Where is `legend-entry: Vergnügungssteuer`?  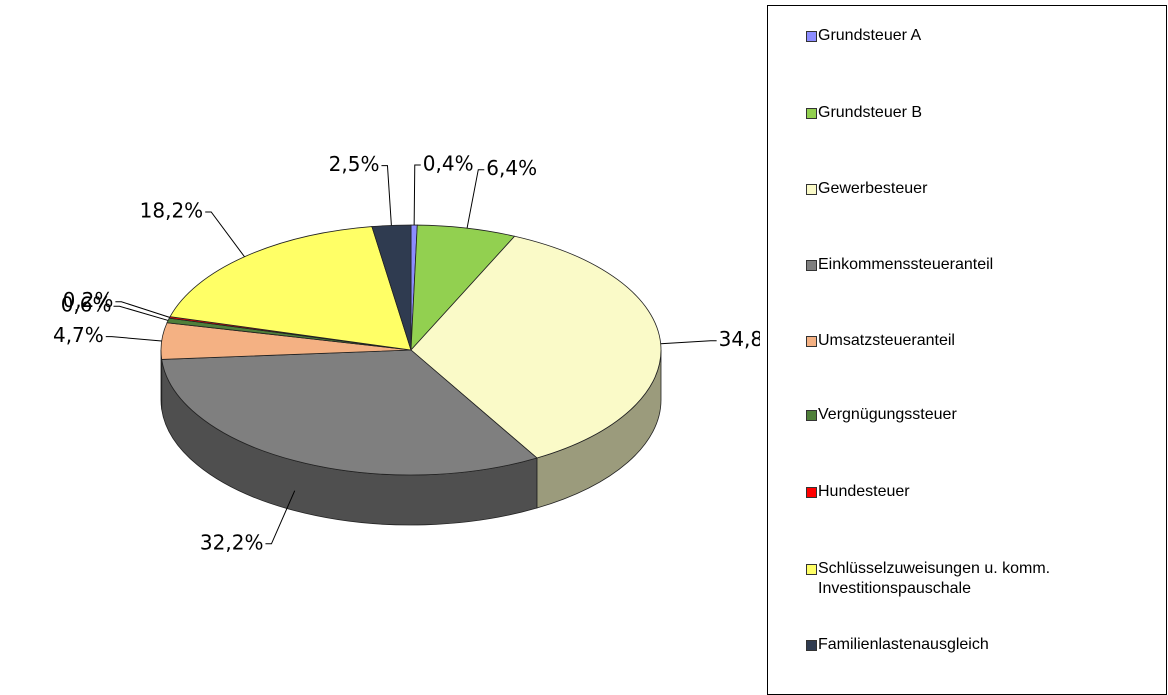
legend-entry: Vergnügungssteuer is located at coordinates (937, 415).